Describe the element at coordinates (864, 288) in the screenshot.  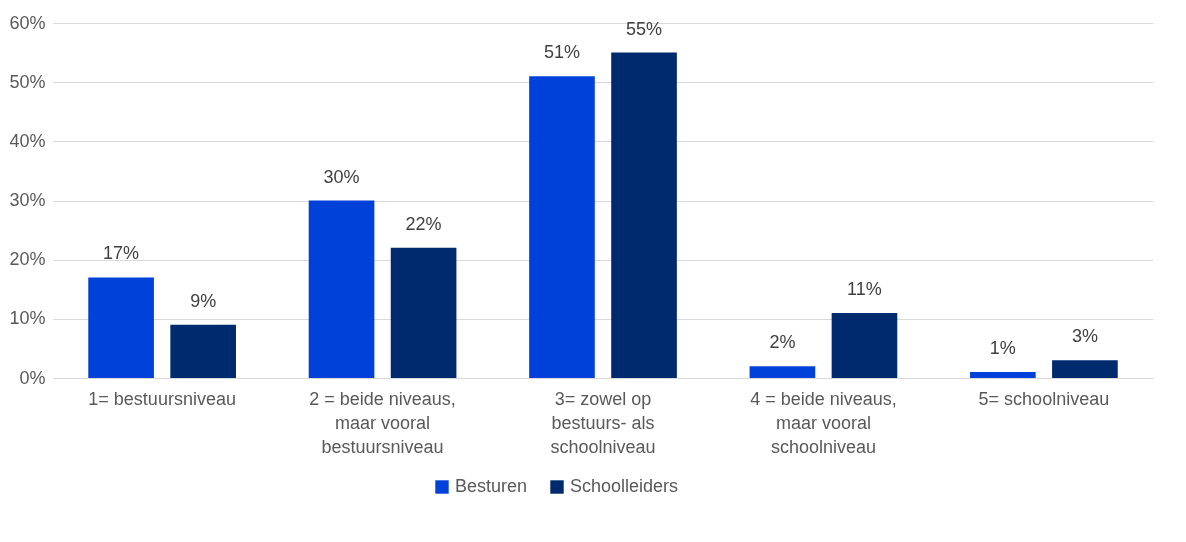
I see `data-label: 11%` at that location.